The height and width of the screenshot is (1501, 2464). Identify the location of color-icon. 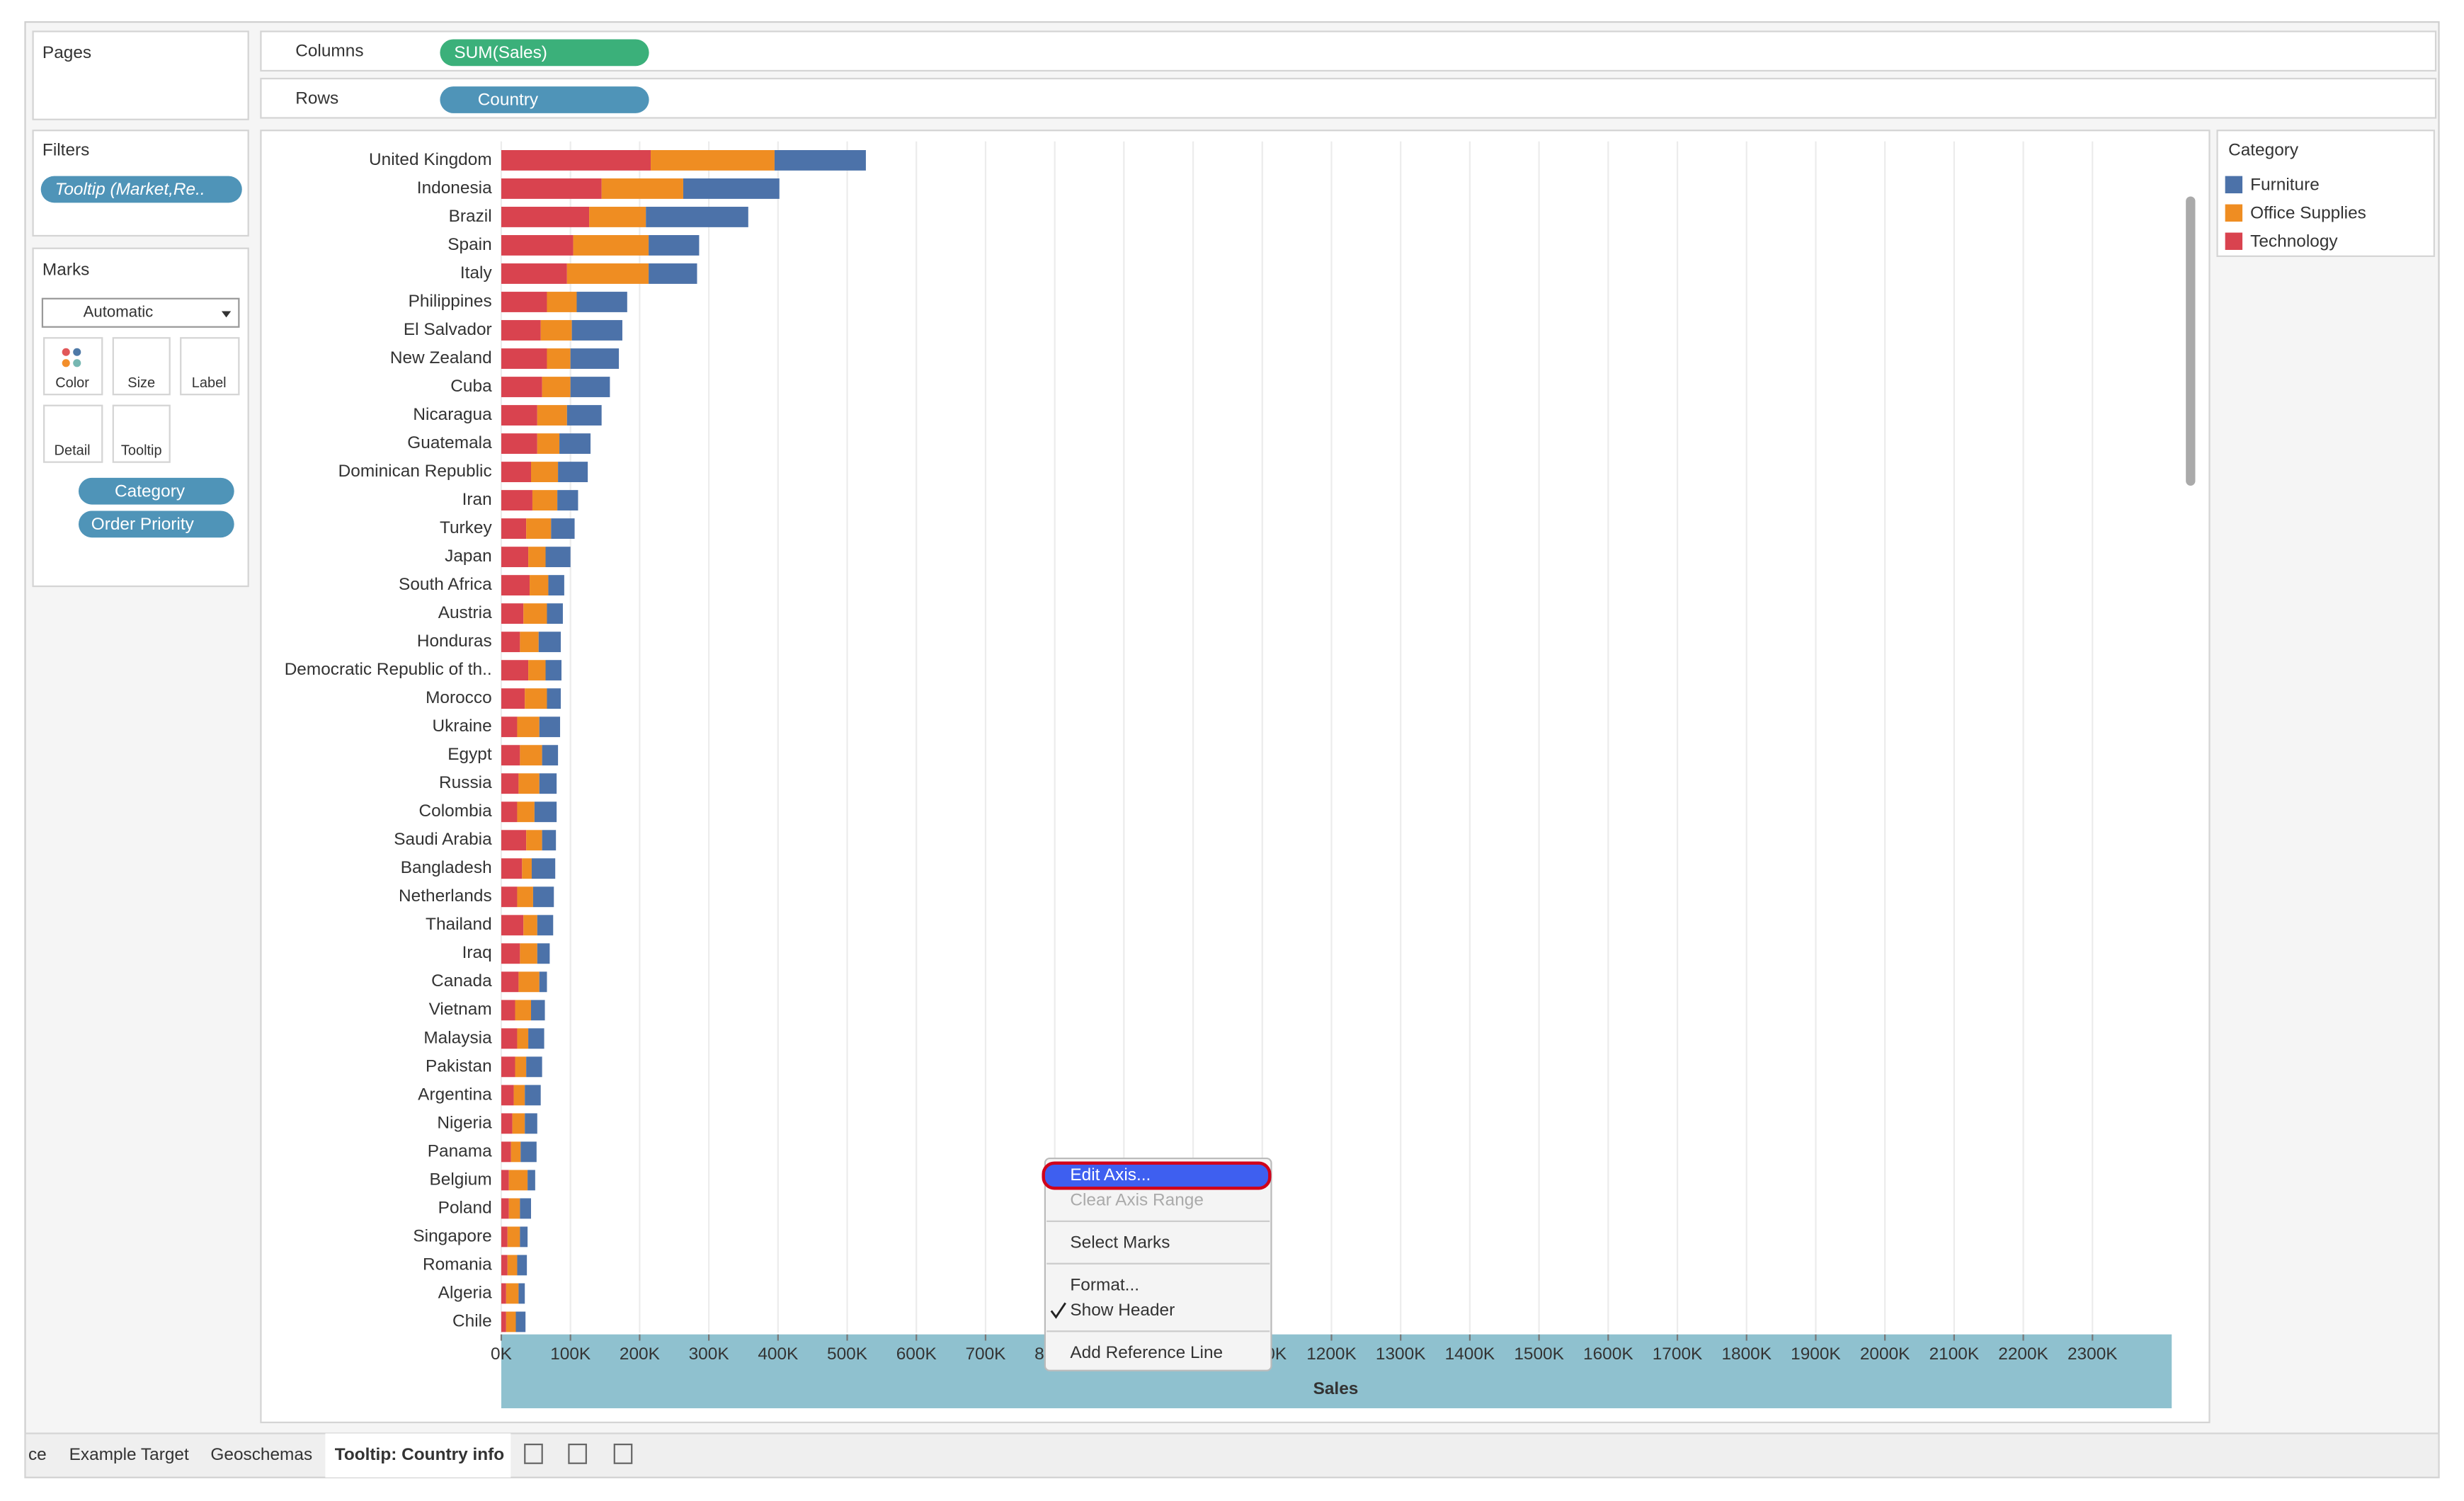
(77, 363).